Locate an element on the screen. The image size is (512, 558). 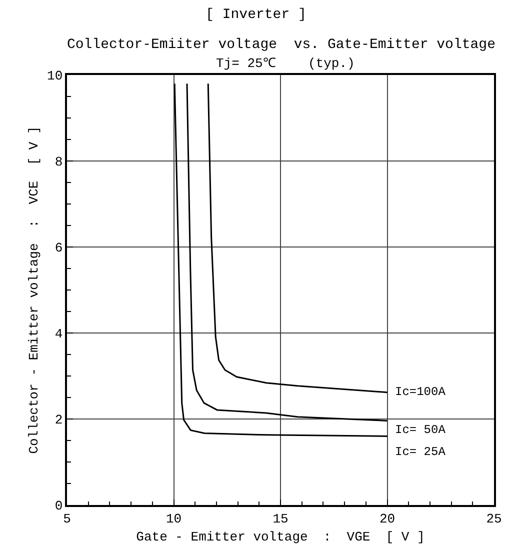
y-tick-label: 10 is located at coordinates (55, 76).